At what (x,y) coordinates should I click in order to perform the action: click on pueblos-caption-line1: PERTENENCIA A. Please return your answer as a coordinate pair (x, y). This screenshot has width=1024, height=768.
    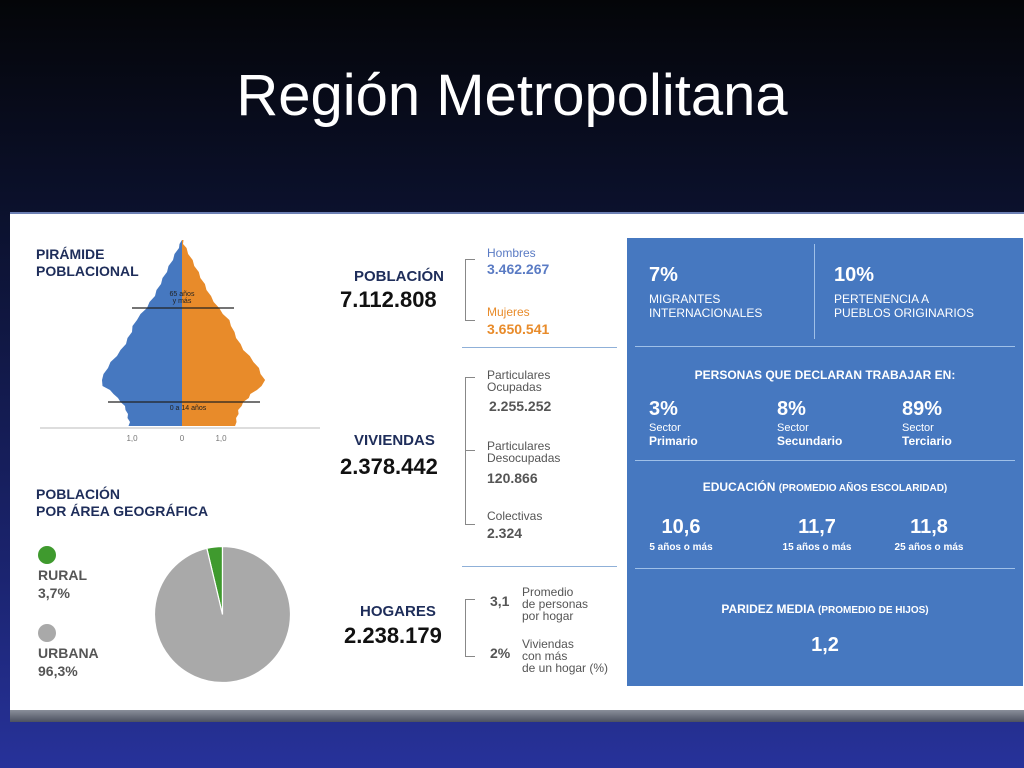
    Looking at the image, I should click on (882, 299).